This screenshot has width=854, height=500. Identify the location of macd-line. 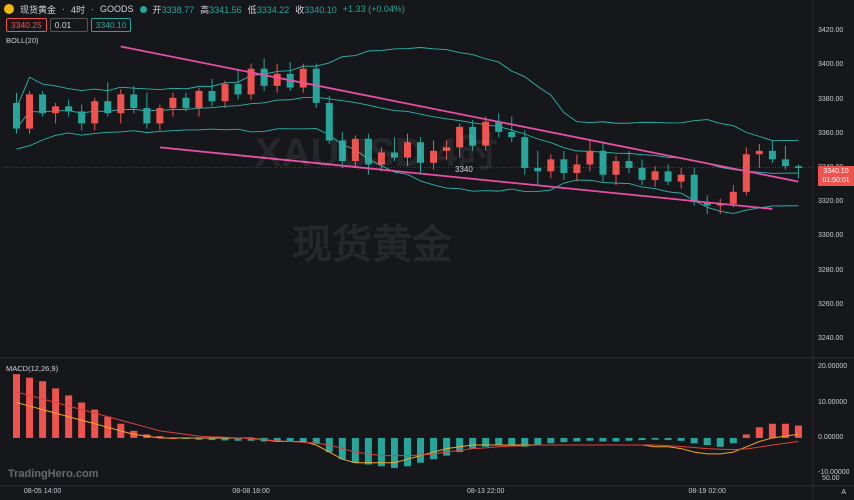
(407, 433).